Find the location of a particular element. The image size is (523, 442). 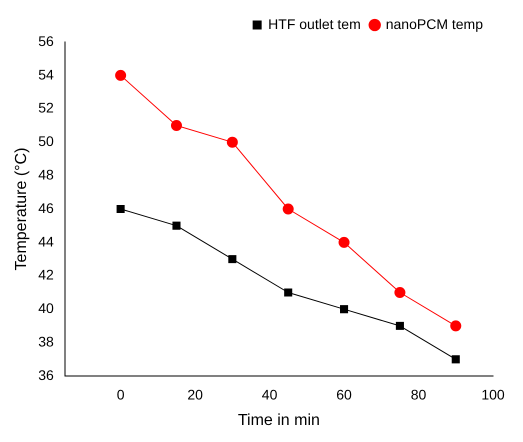

y-tick-label: 54 is located at coordinates (46, 74).